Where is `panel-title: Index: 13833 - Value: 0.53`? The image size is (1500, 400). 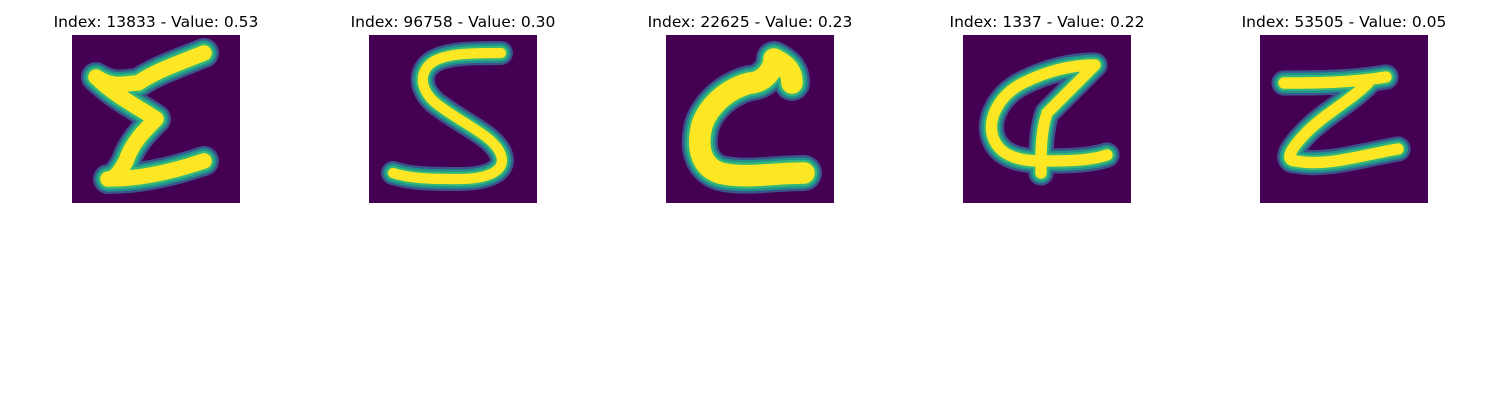
panel-title: Index: 13833 - Value: 0.53 is located at coordinates (156, 22).